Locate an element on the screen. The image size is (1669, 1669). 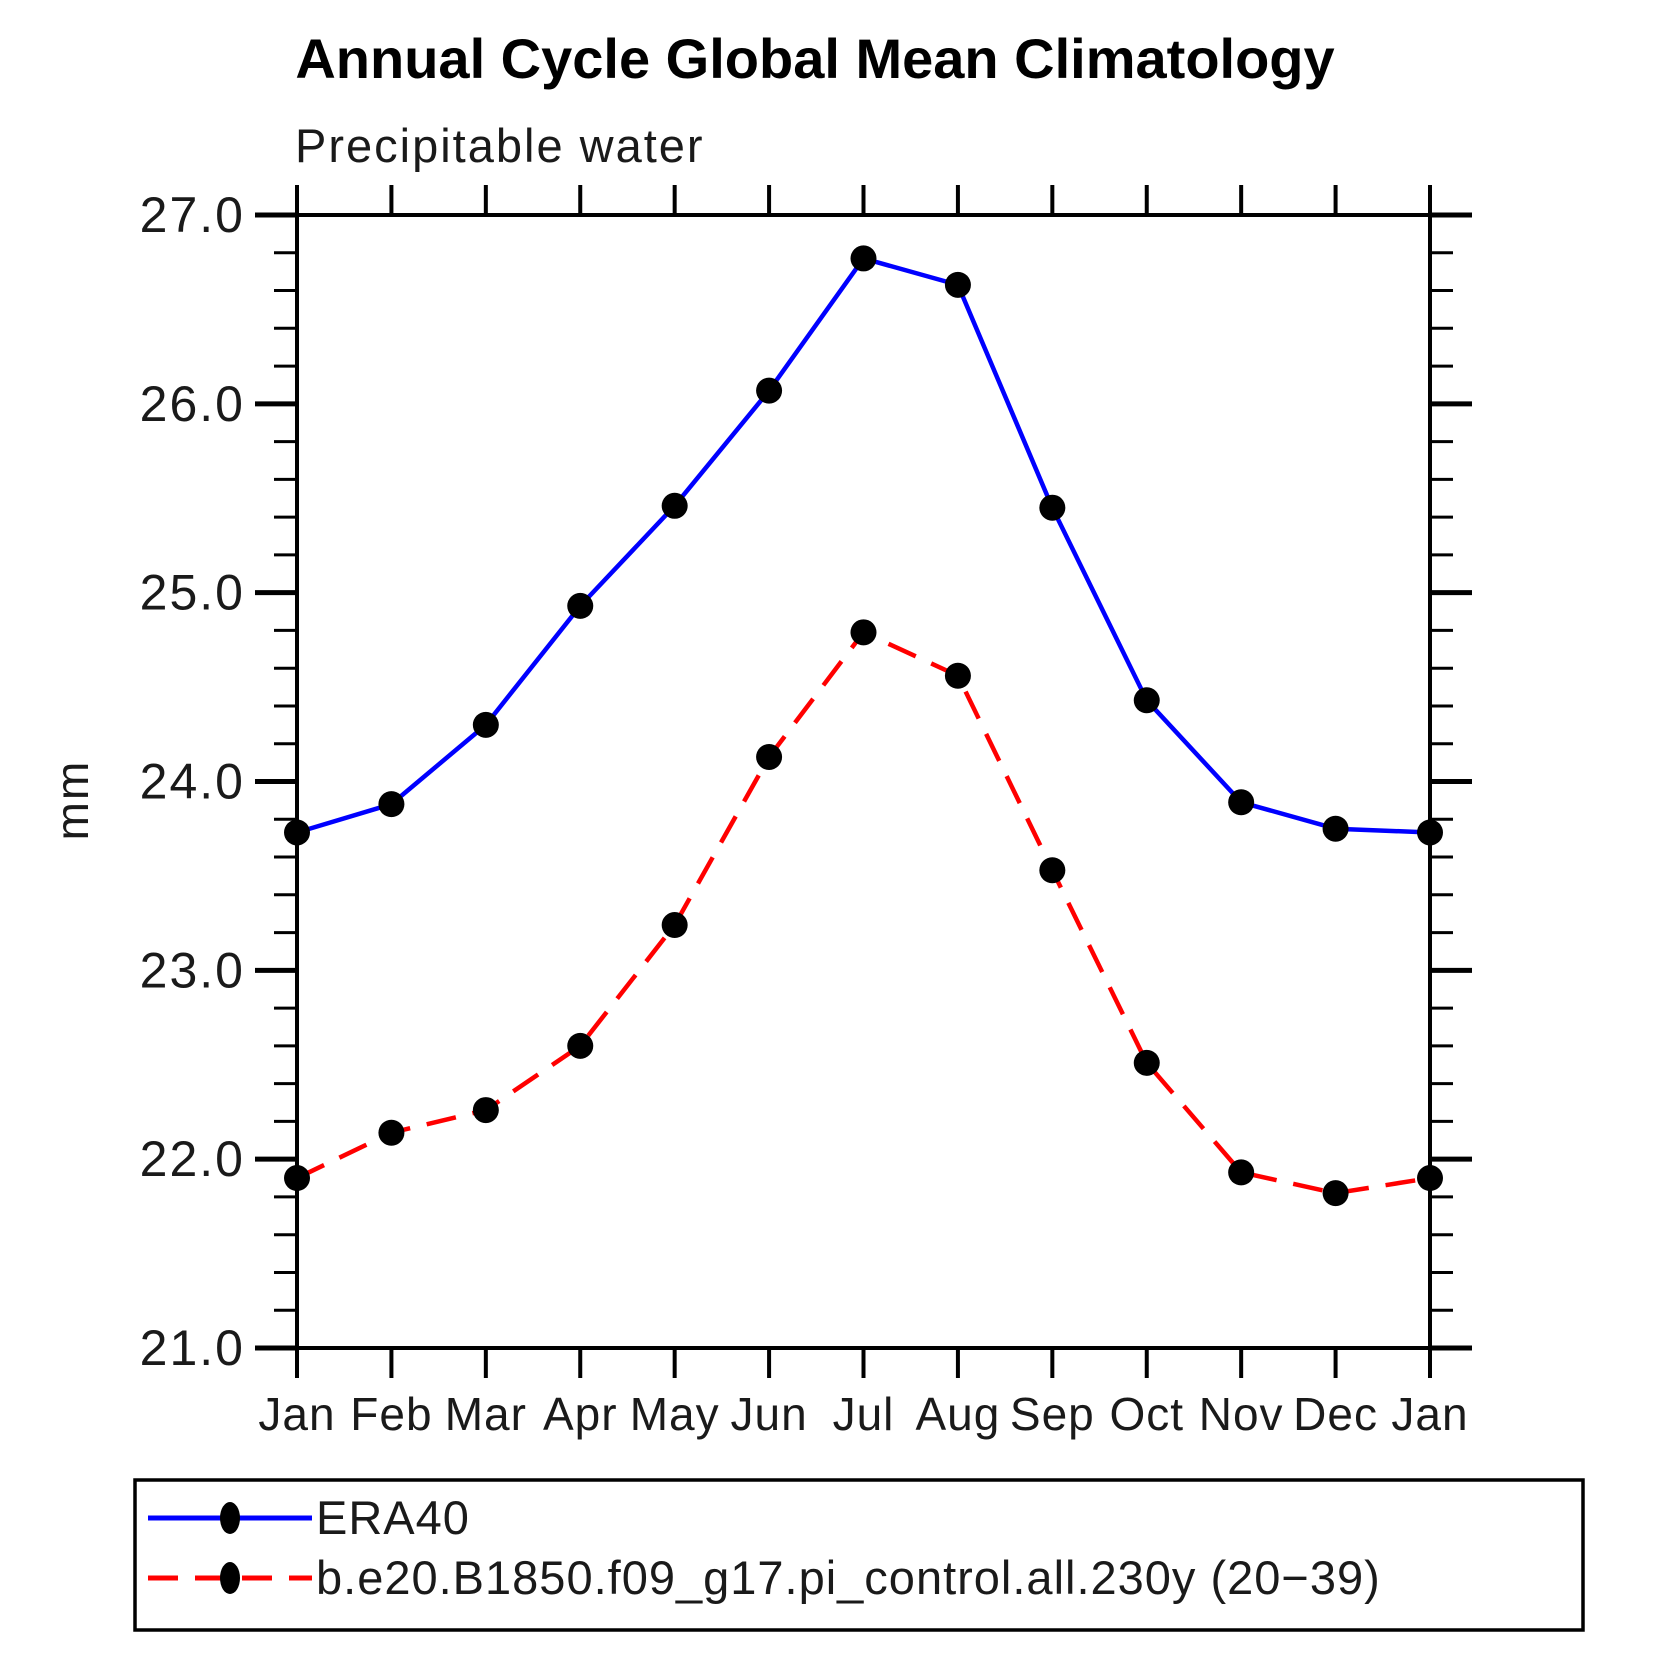
legend-box is located at coordinates (859, 1555).